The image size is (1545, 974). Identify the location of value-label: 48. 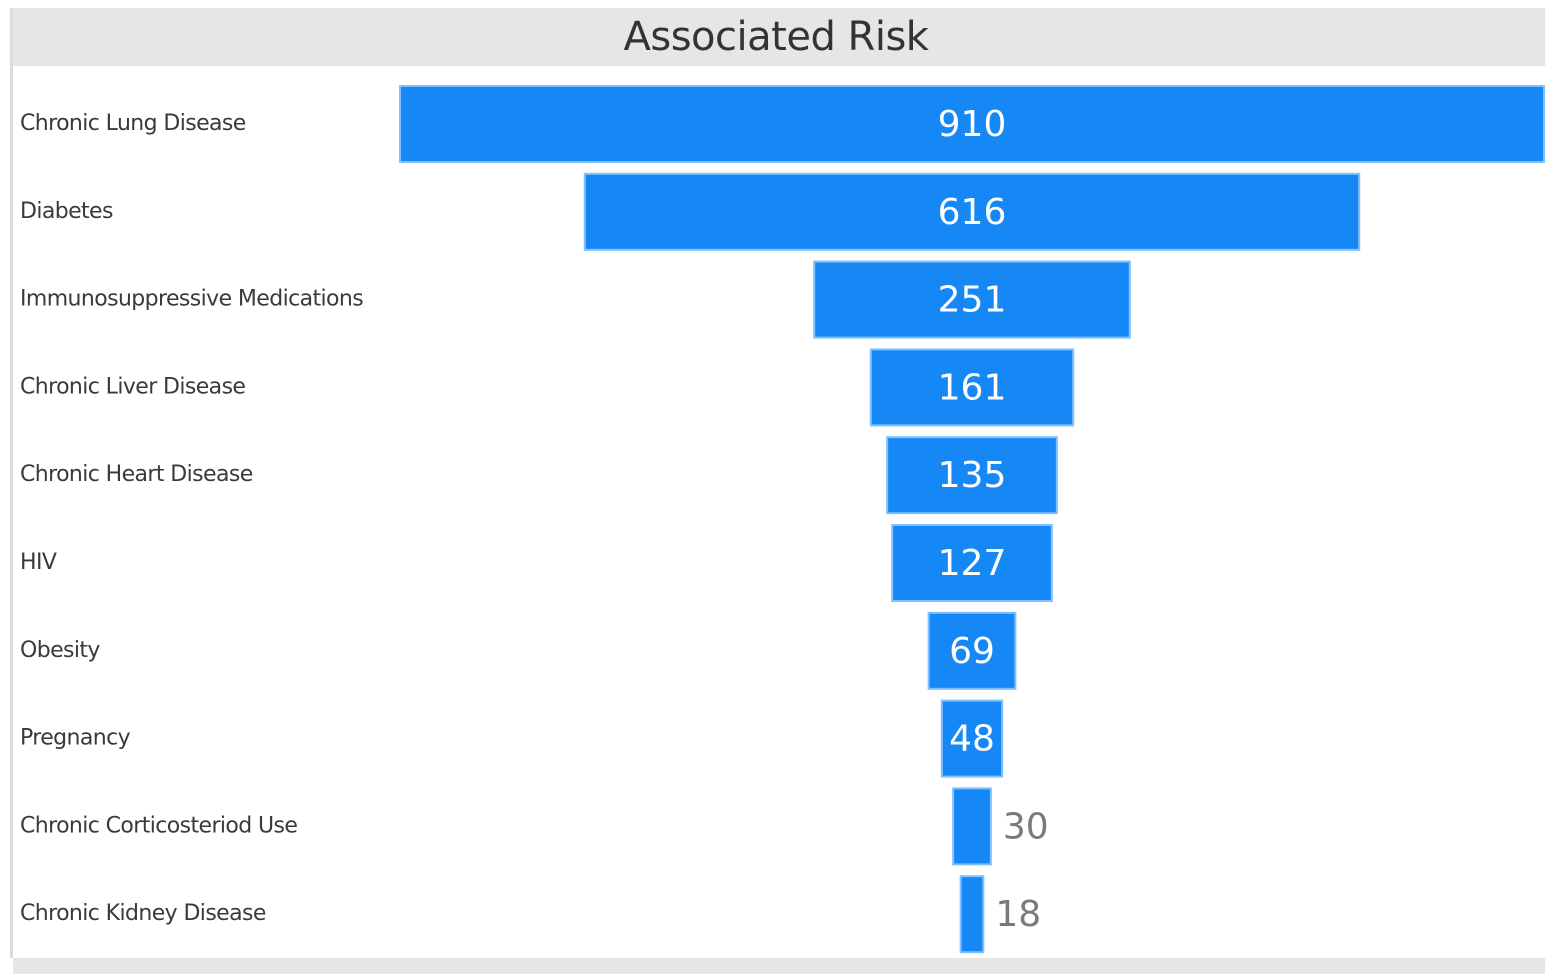
(972, 739).